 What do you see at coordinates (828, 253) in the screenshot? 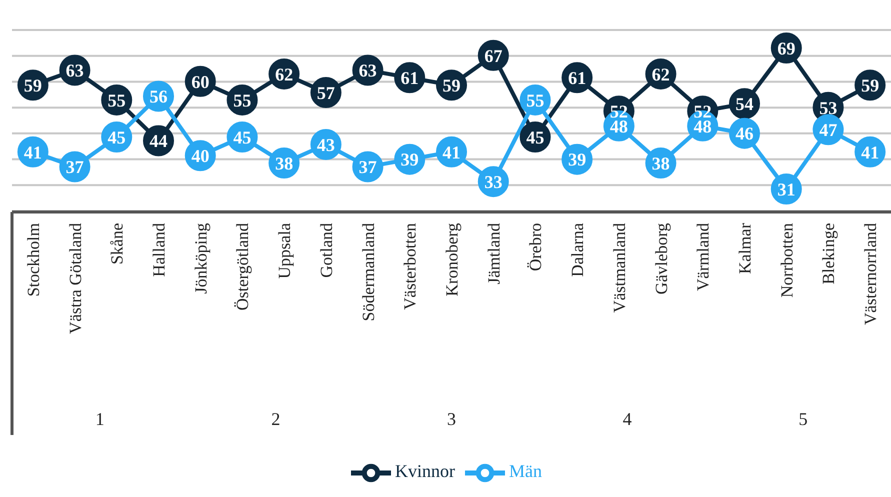
I see `x-tick-label: Blekinge` at bounding box center [828, 253].